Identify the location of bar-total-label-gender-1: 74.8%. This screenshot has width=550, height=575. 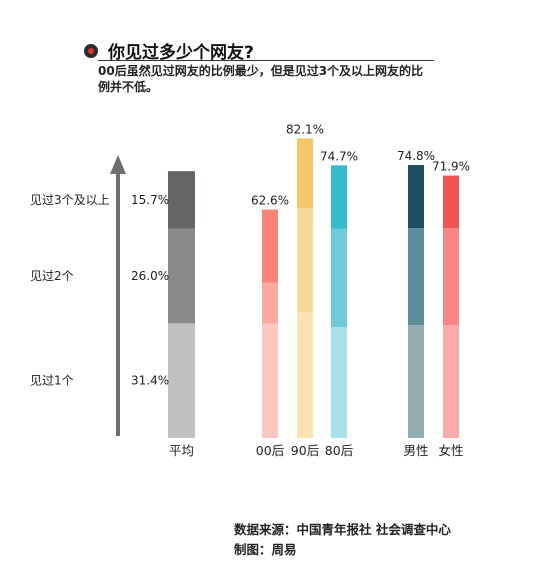
(416, 156).